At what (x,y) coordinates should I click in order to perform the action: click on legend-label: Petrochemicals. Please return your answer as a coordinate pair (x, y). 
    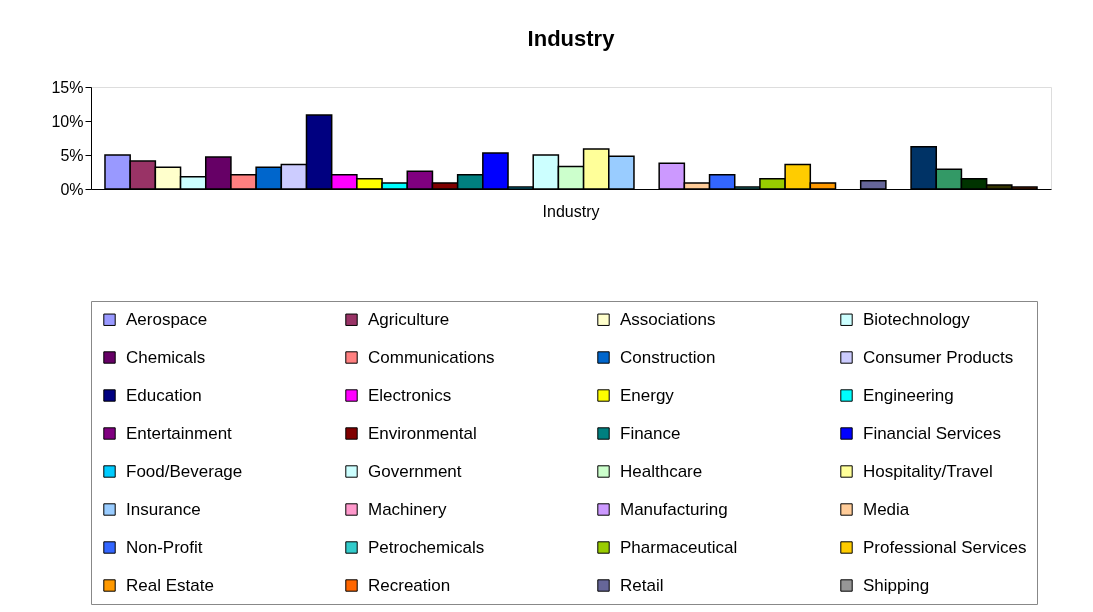
    Looking at the image, I should click on (426, 547).